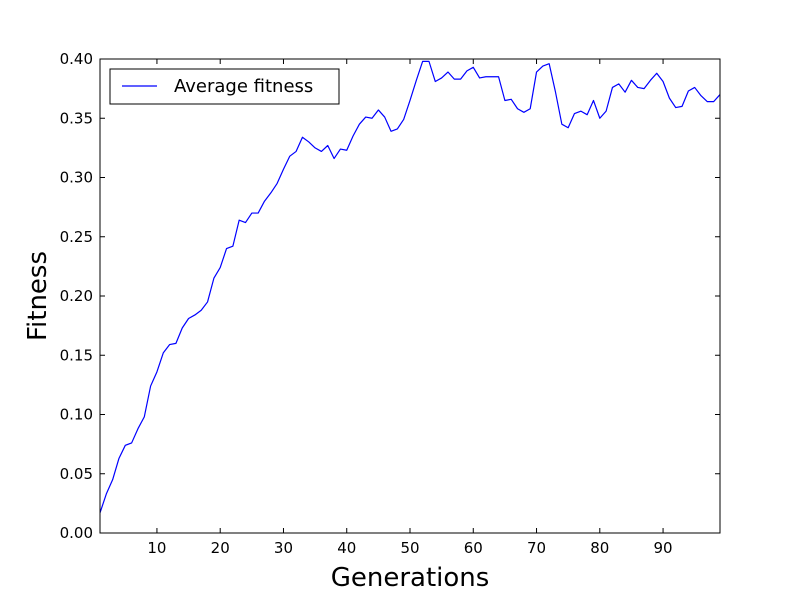 This screenshot has width=800, height=593. Describe the element at coordinates (76, 118) in the screenshot. I see `y-tick-label: 0.35` at that location.